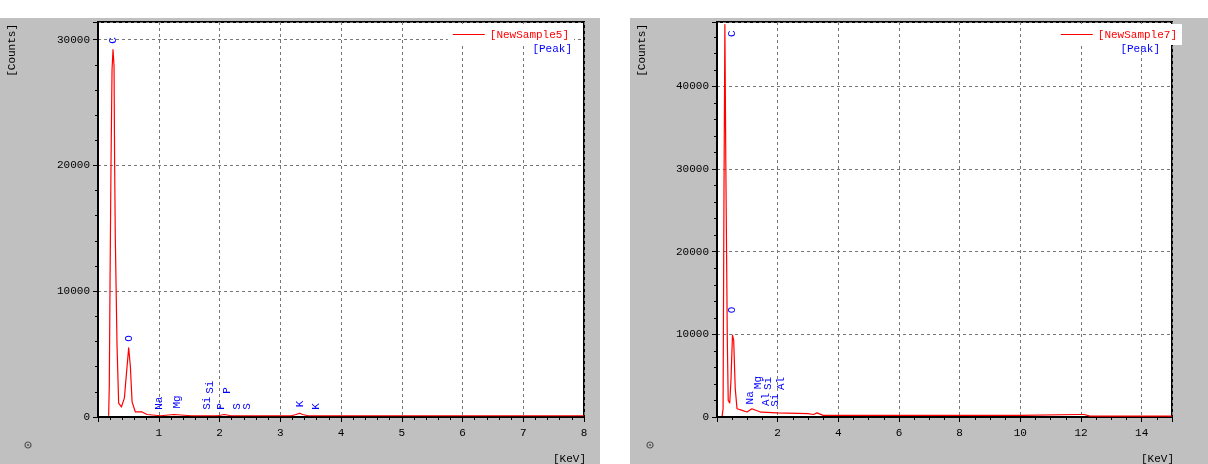  I want to click on x-tick-label: 10, so click(1020, 432).